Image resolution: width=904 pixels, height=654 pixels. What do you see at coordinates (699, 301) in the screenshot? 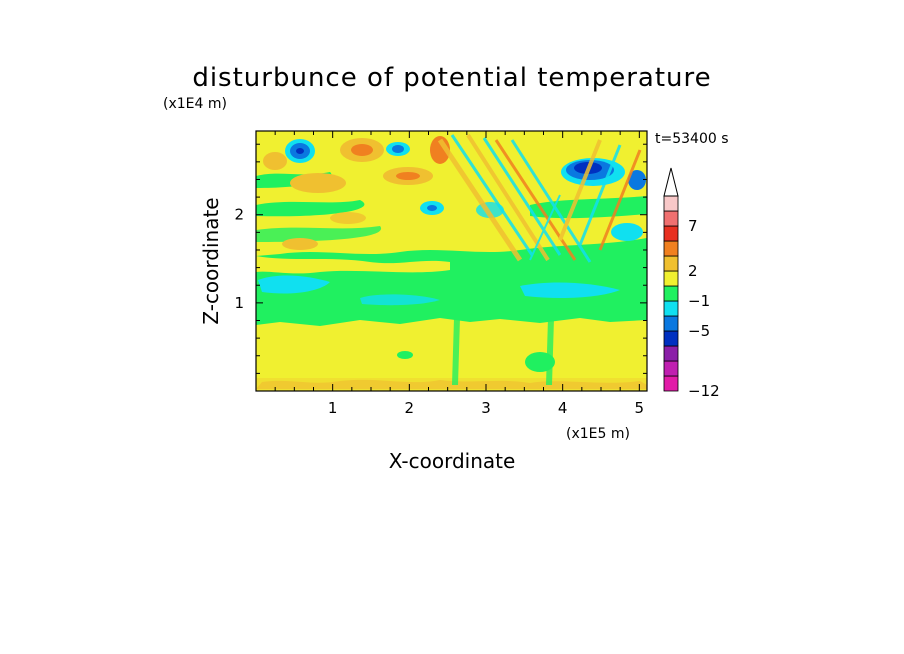
I see `colorbar-label: −1` at bounding box center [699, 301].